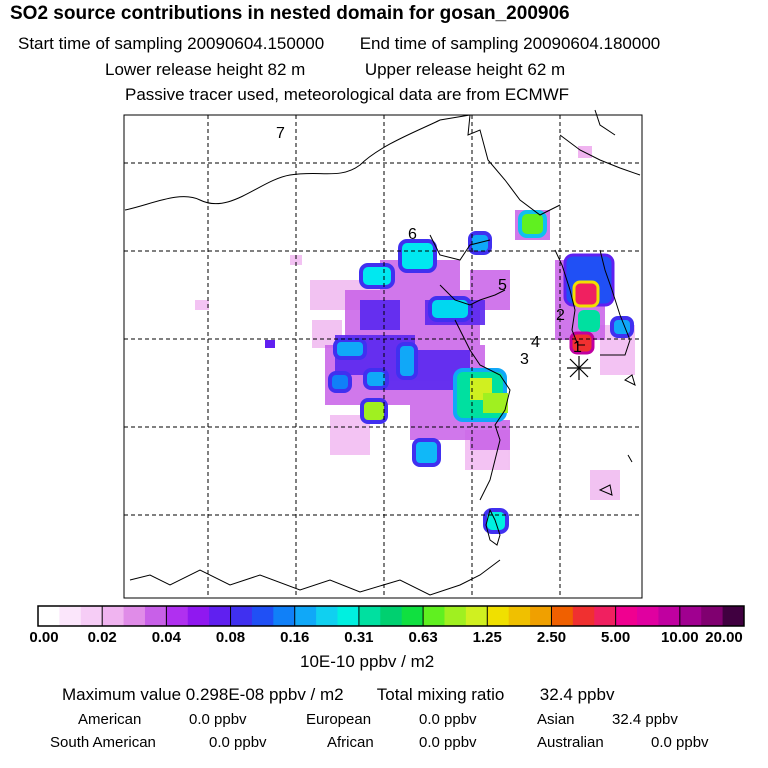 Image resolution: width=768 pixels, height=768 pixels. What do you see at coordinates (577, 694) in the screenshot?
I see `total-mixing-value: 32.4 ppbv` at bounding box center [577, 694].